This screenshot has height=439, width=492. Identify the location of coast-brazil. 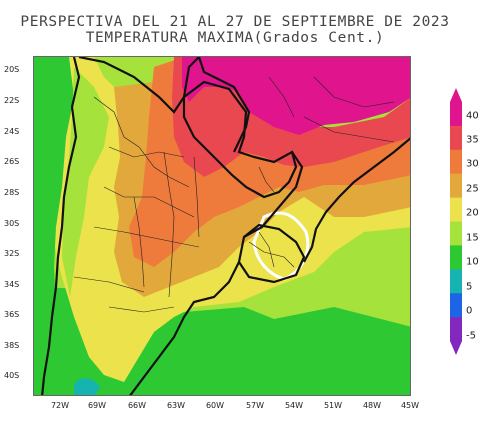
(356, 200).